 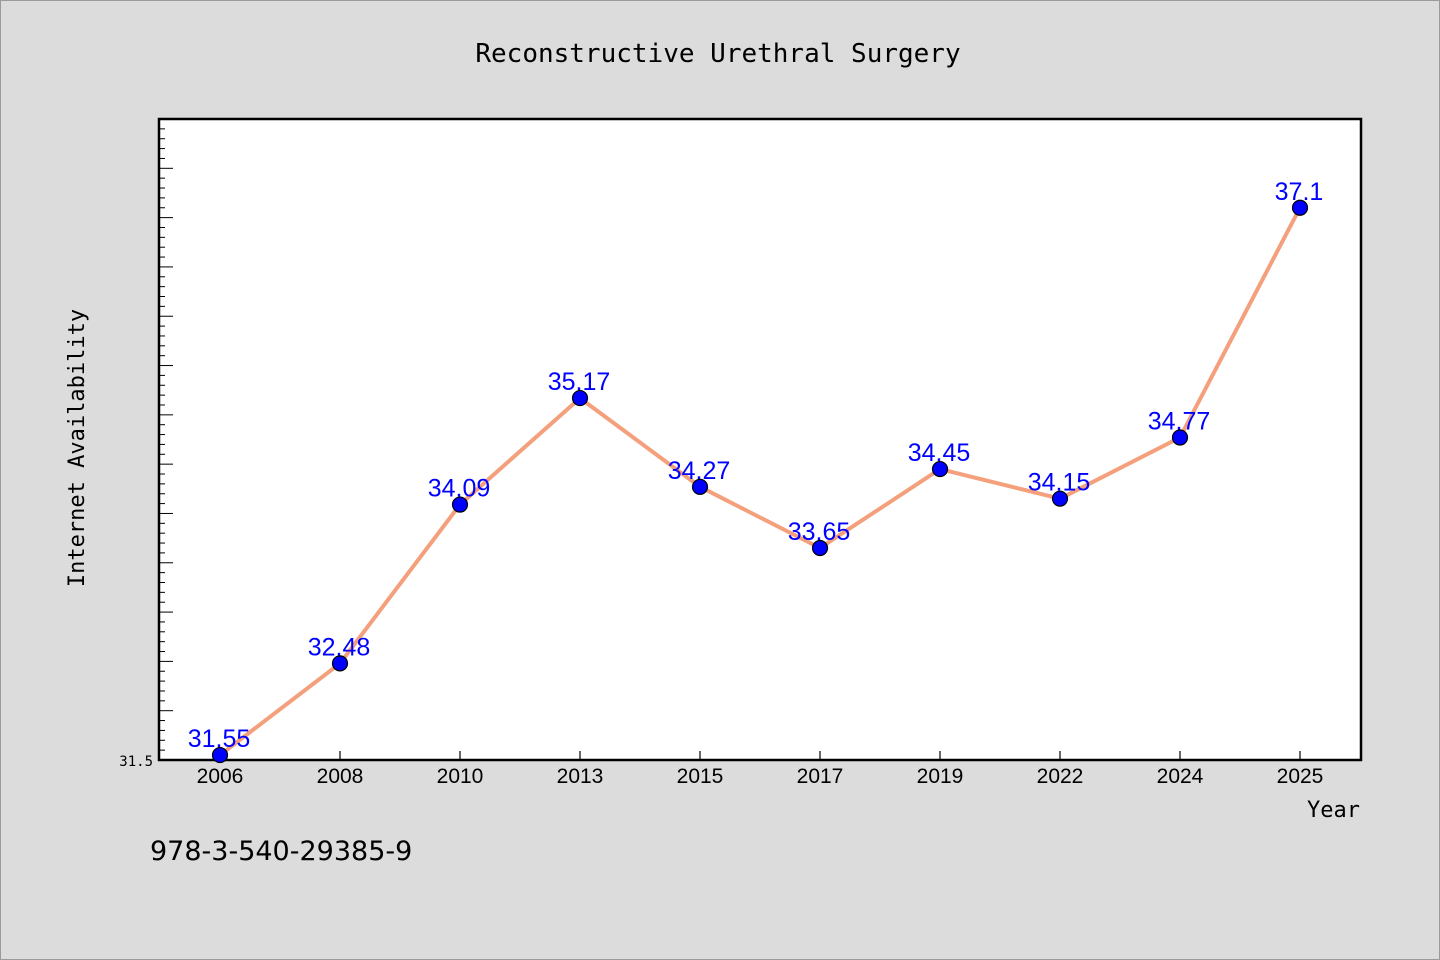 What do you see at coordinates (281, 851) in the screenshot?
I see `footer-code: 978-3-540-29385-9` at bounding box center [281, 851].